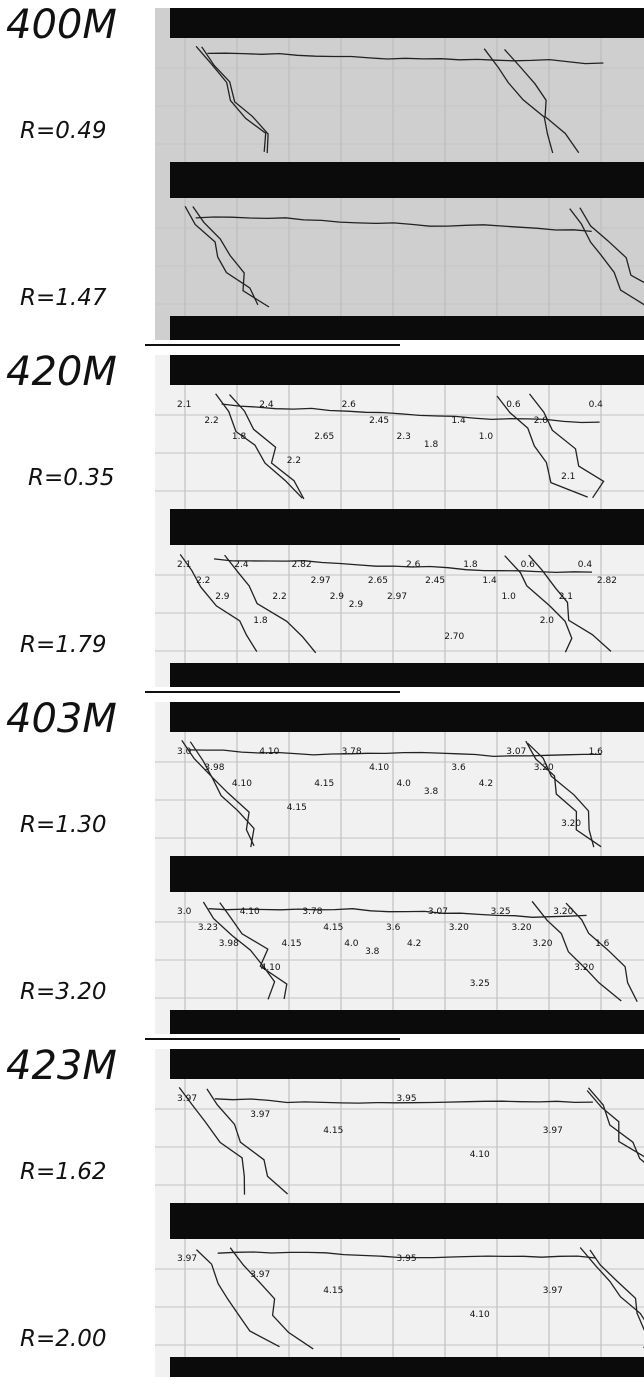 The height and width of the screenshot is (1377, 644). What do you see at coordinates (208, 928) in the screenshot?
I see `crack-label: 3.23` at bounding box center [208, 928].